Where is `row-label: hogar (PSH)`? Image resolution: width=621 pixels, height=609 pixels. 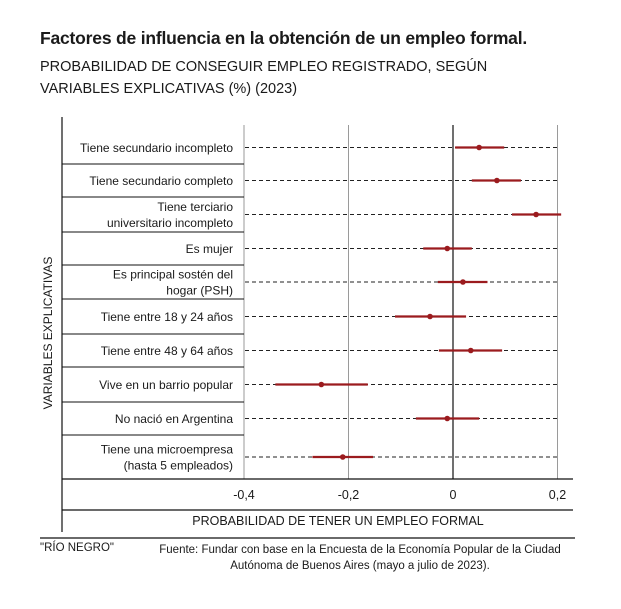 row-label: hogar (PSH) is located at coordinates (199, 291).